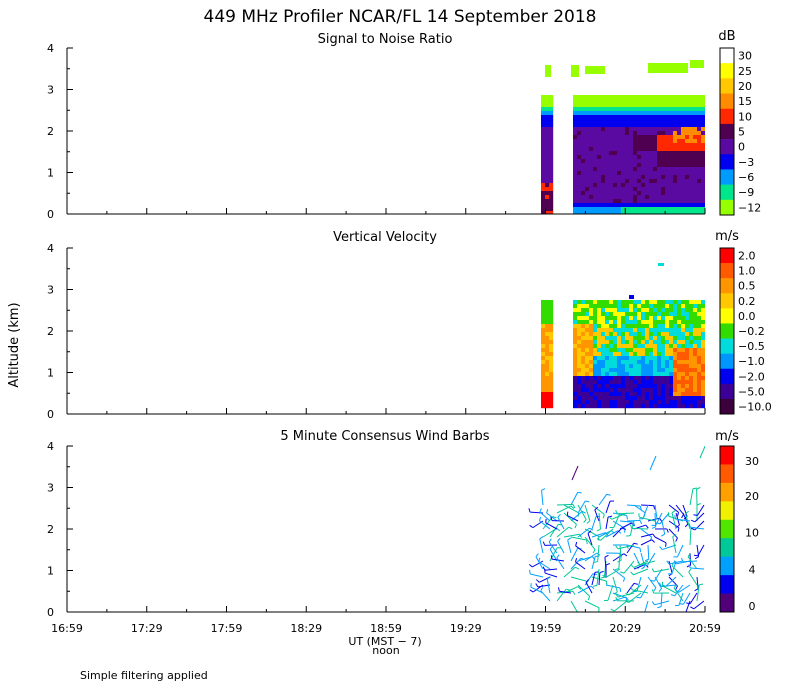  I want to click on velocity-field, so click(623, 336).